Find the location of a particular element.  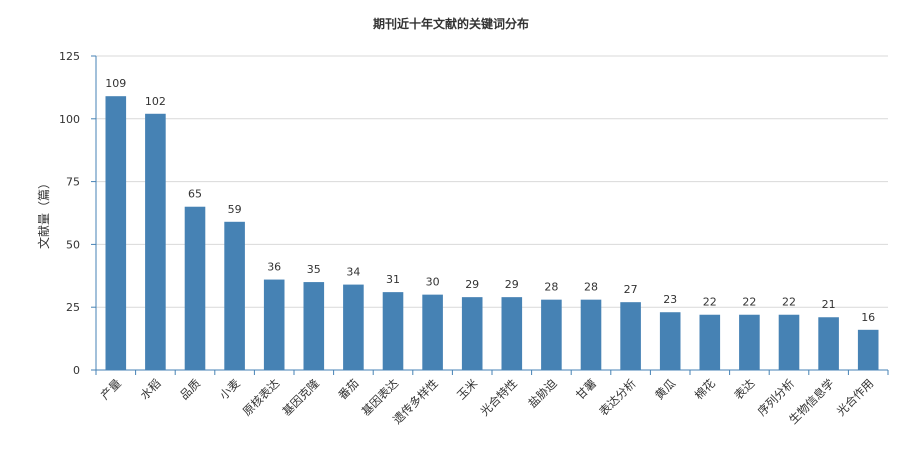

x-tick-label: 表达分析 is located at coordinates (617, 397).